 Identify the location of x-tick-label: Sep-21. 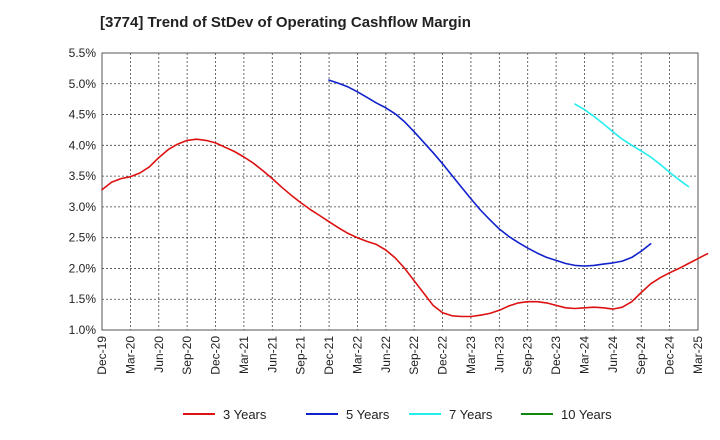
(301, 355).